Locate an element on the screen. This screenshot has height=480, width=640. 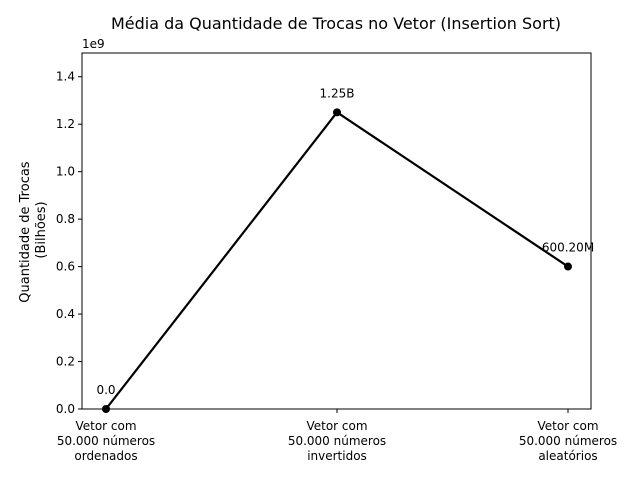
y-tick-label: 0.8 is located at coordinates (65, 219).